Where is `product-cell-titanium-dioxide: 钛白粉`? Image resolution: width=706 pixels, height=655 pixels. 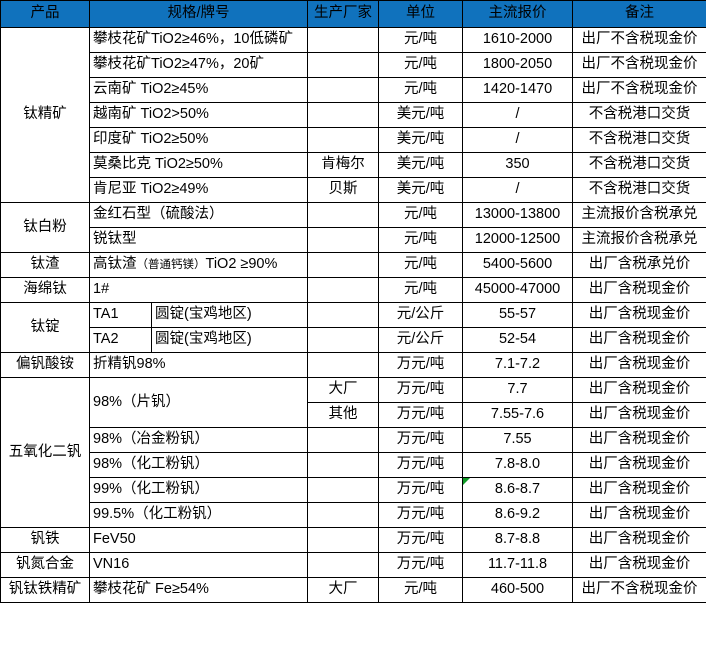
product-cell-titanium-dioxide: 钛白粉 is located at coordinates (45, 227).